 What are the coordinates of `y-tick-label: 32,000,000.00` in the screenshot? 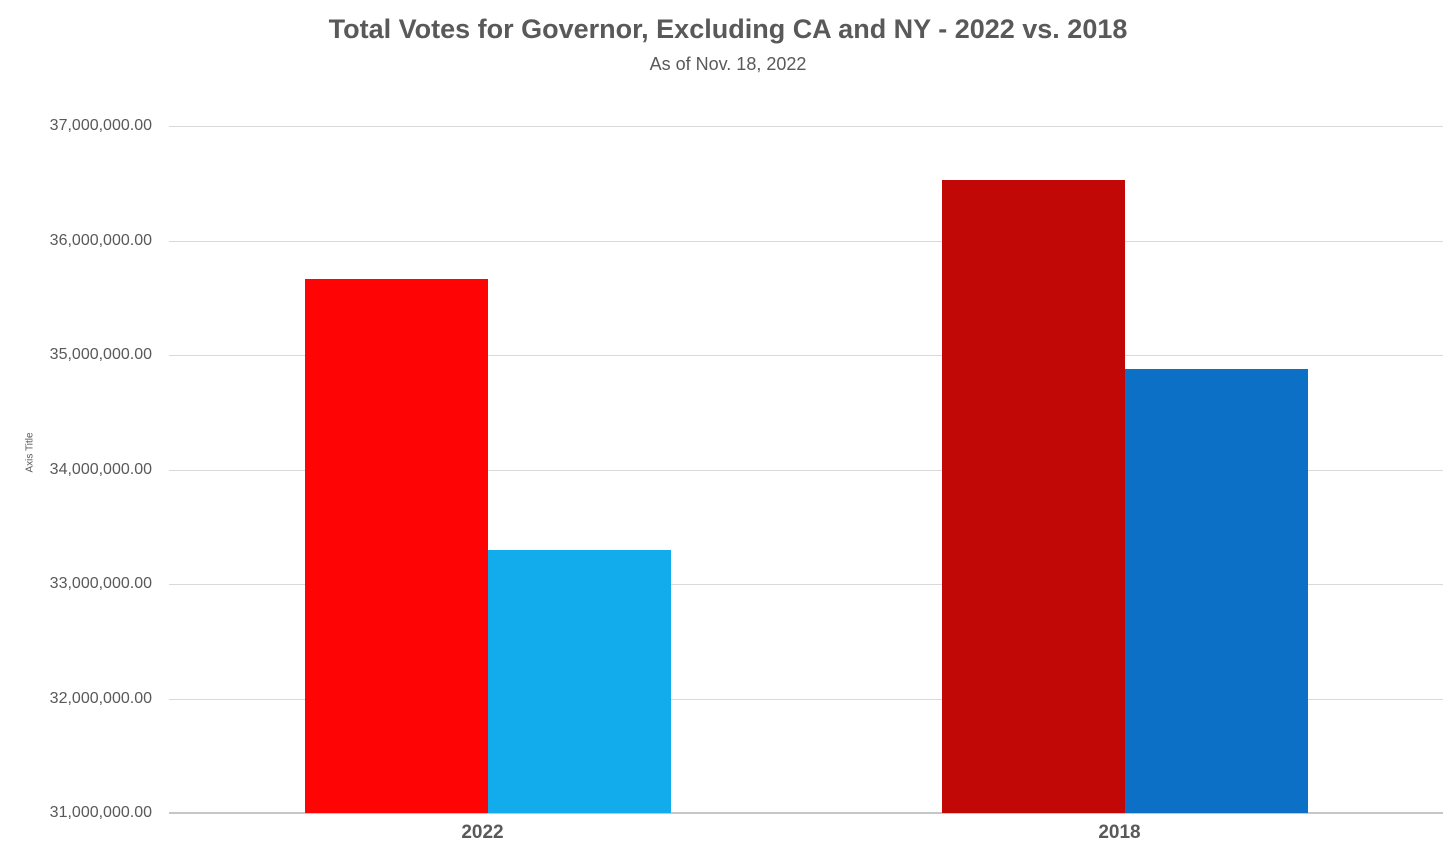 It's located at (100, 698).